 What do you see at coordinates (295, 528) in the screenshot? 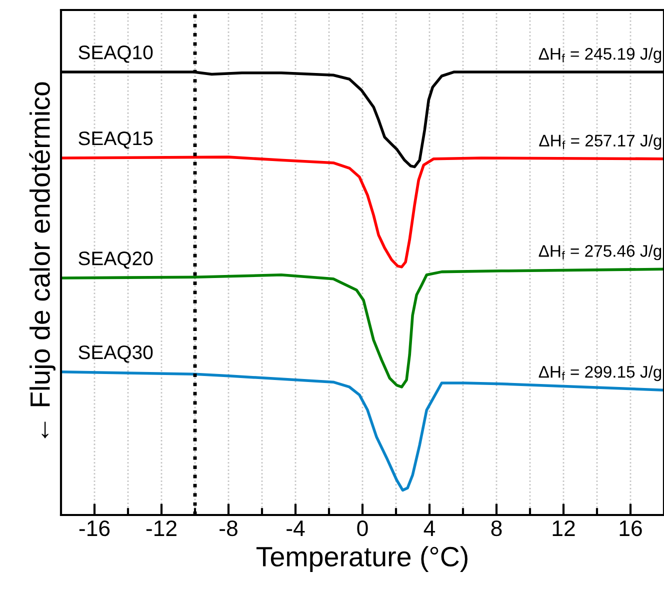
I see `x-tick-label: -4` at bounding box center [295, 528].